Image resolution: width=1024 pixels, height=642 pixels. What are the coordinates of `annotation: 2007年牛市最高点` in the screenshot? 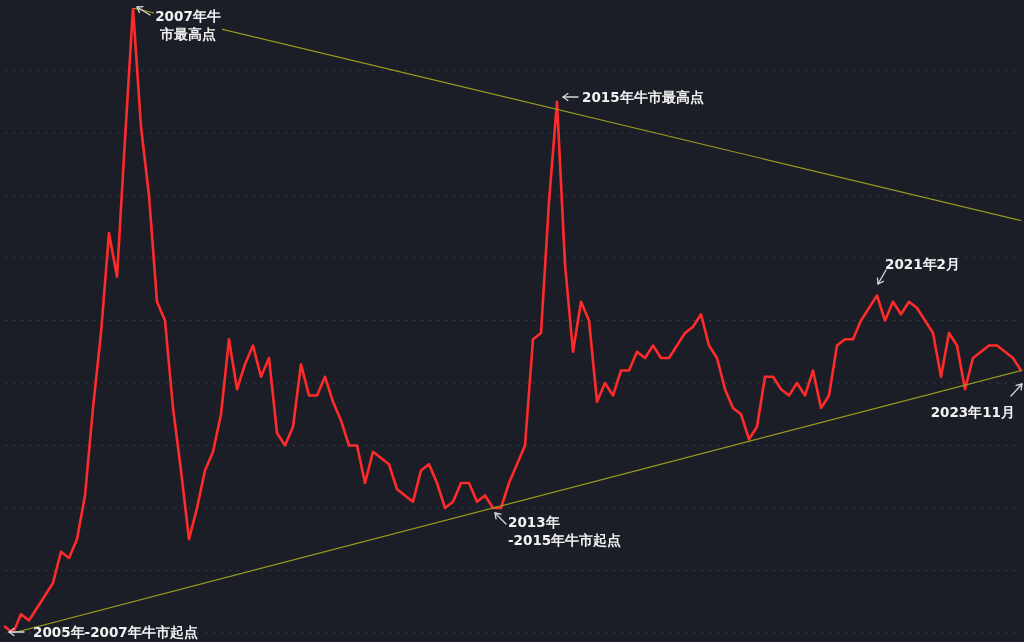 It's located at (188, 25).